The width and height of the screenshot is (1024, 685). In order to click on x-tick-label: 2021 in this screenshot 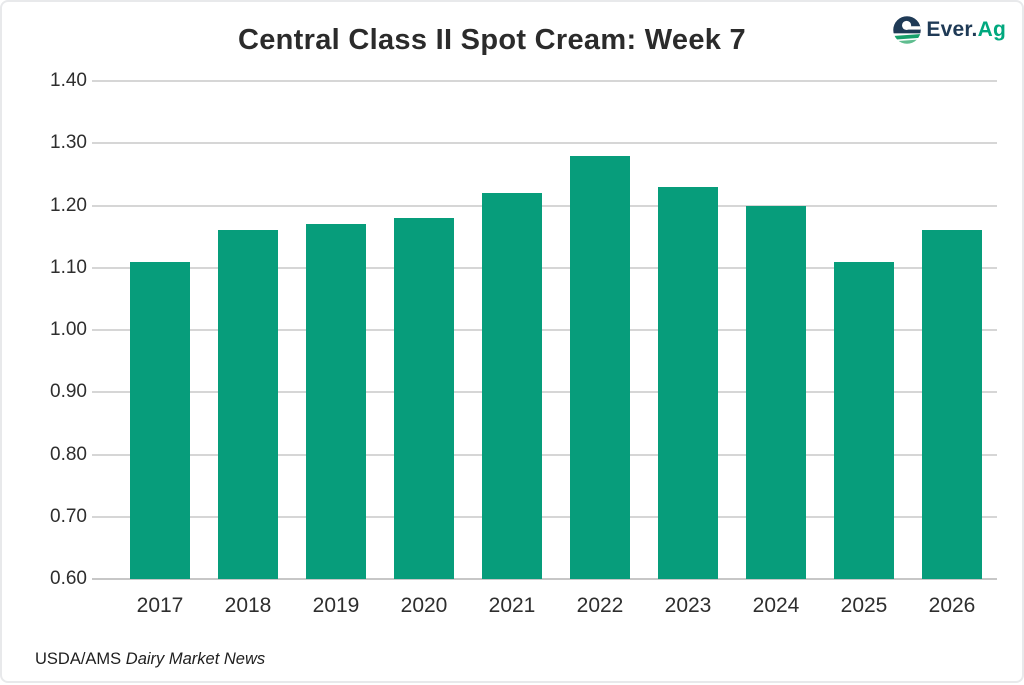, I will do `click(512, 605)`.